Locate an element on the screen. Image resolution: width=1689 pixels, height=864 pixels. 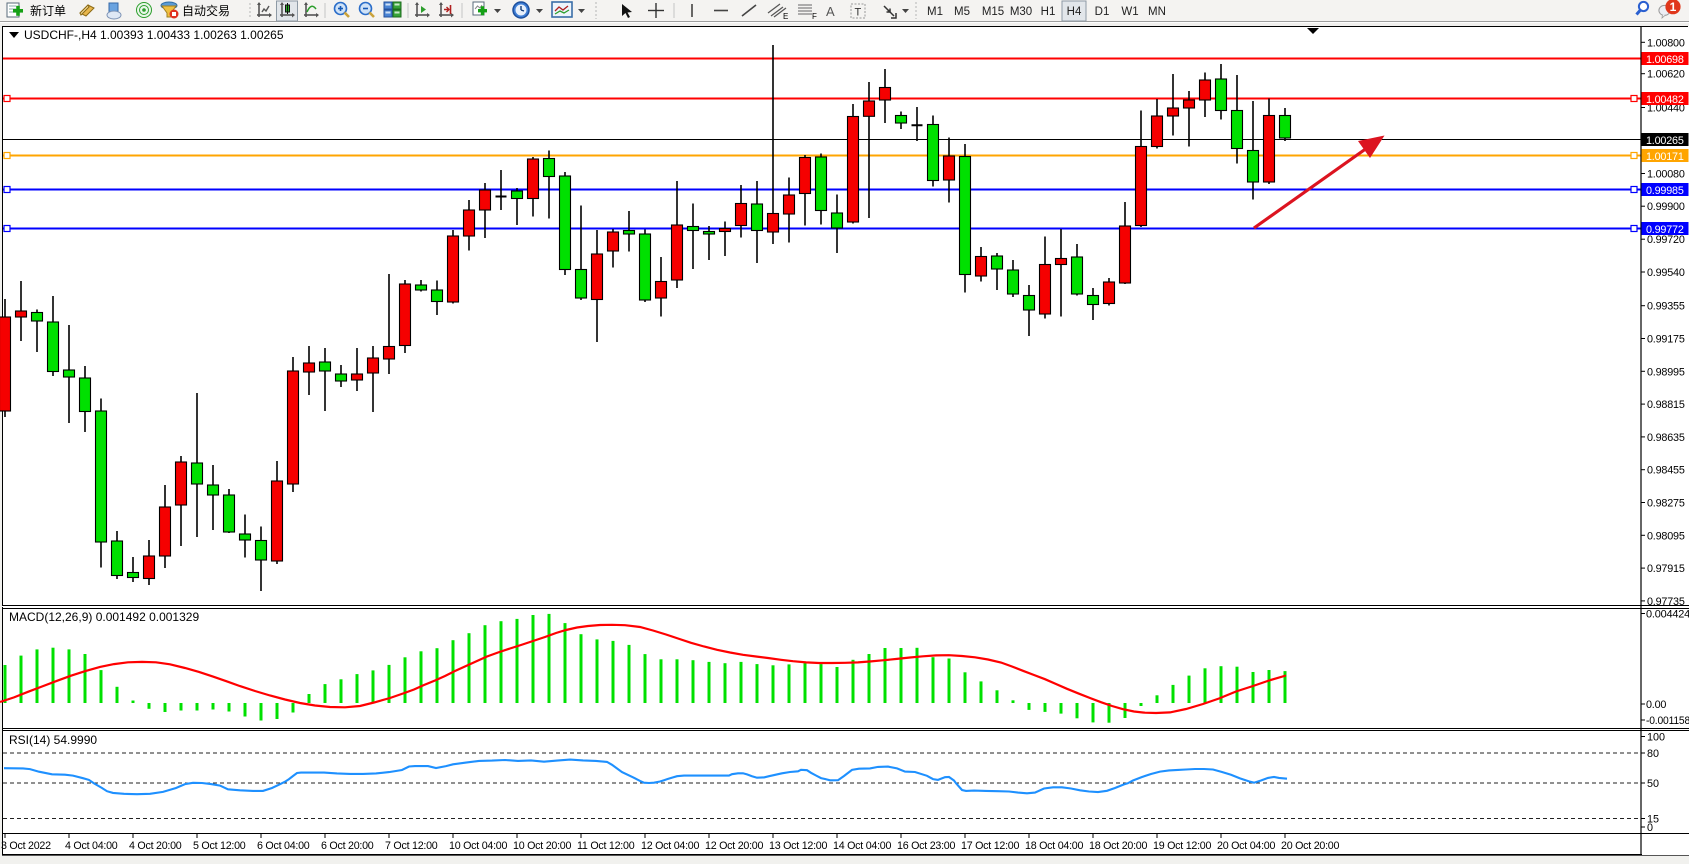
svg-text: 100 is located at coordinates (1656, 738).